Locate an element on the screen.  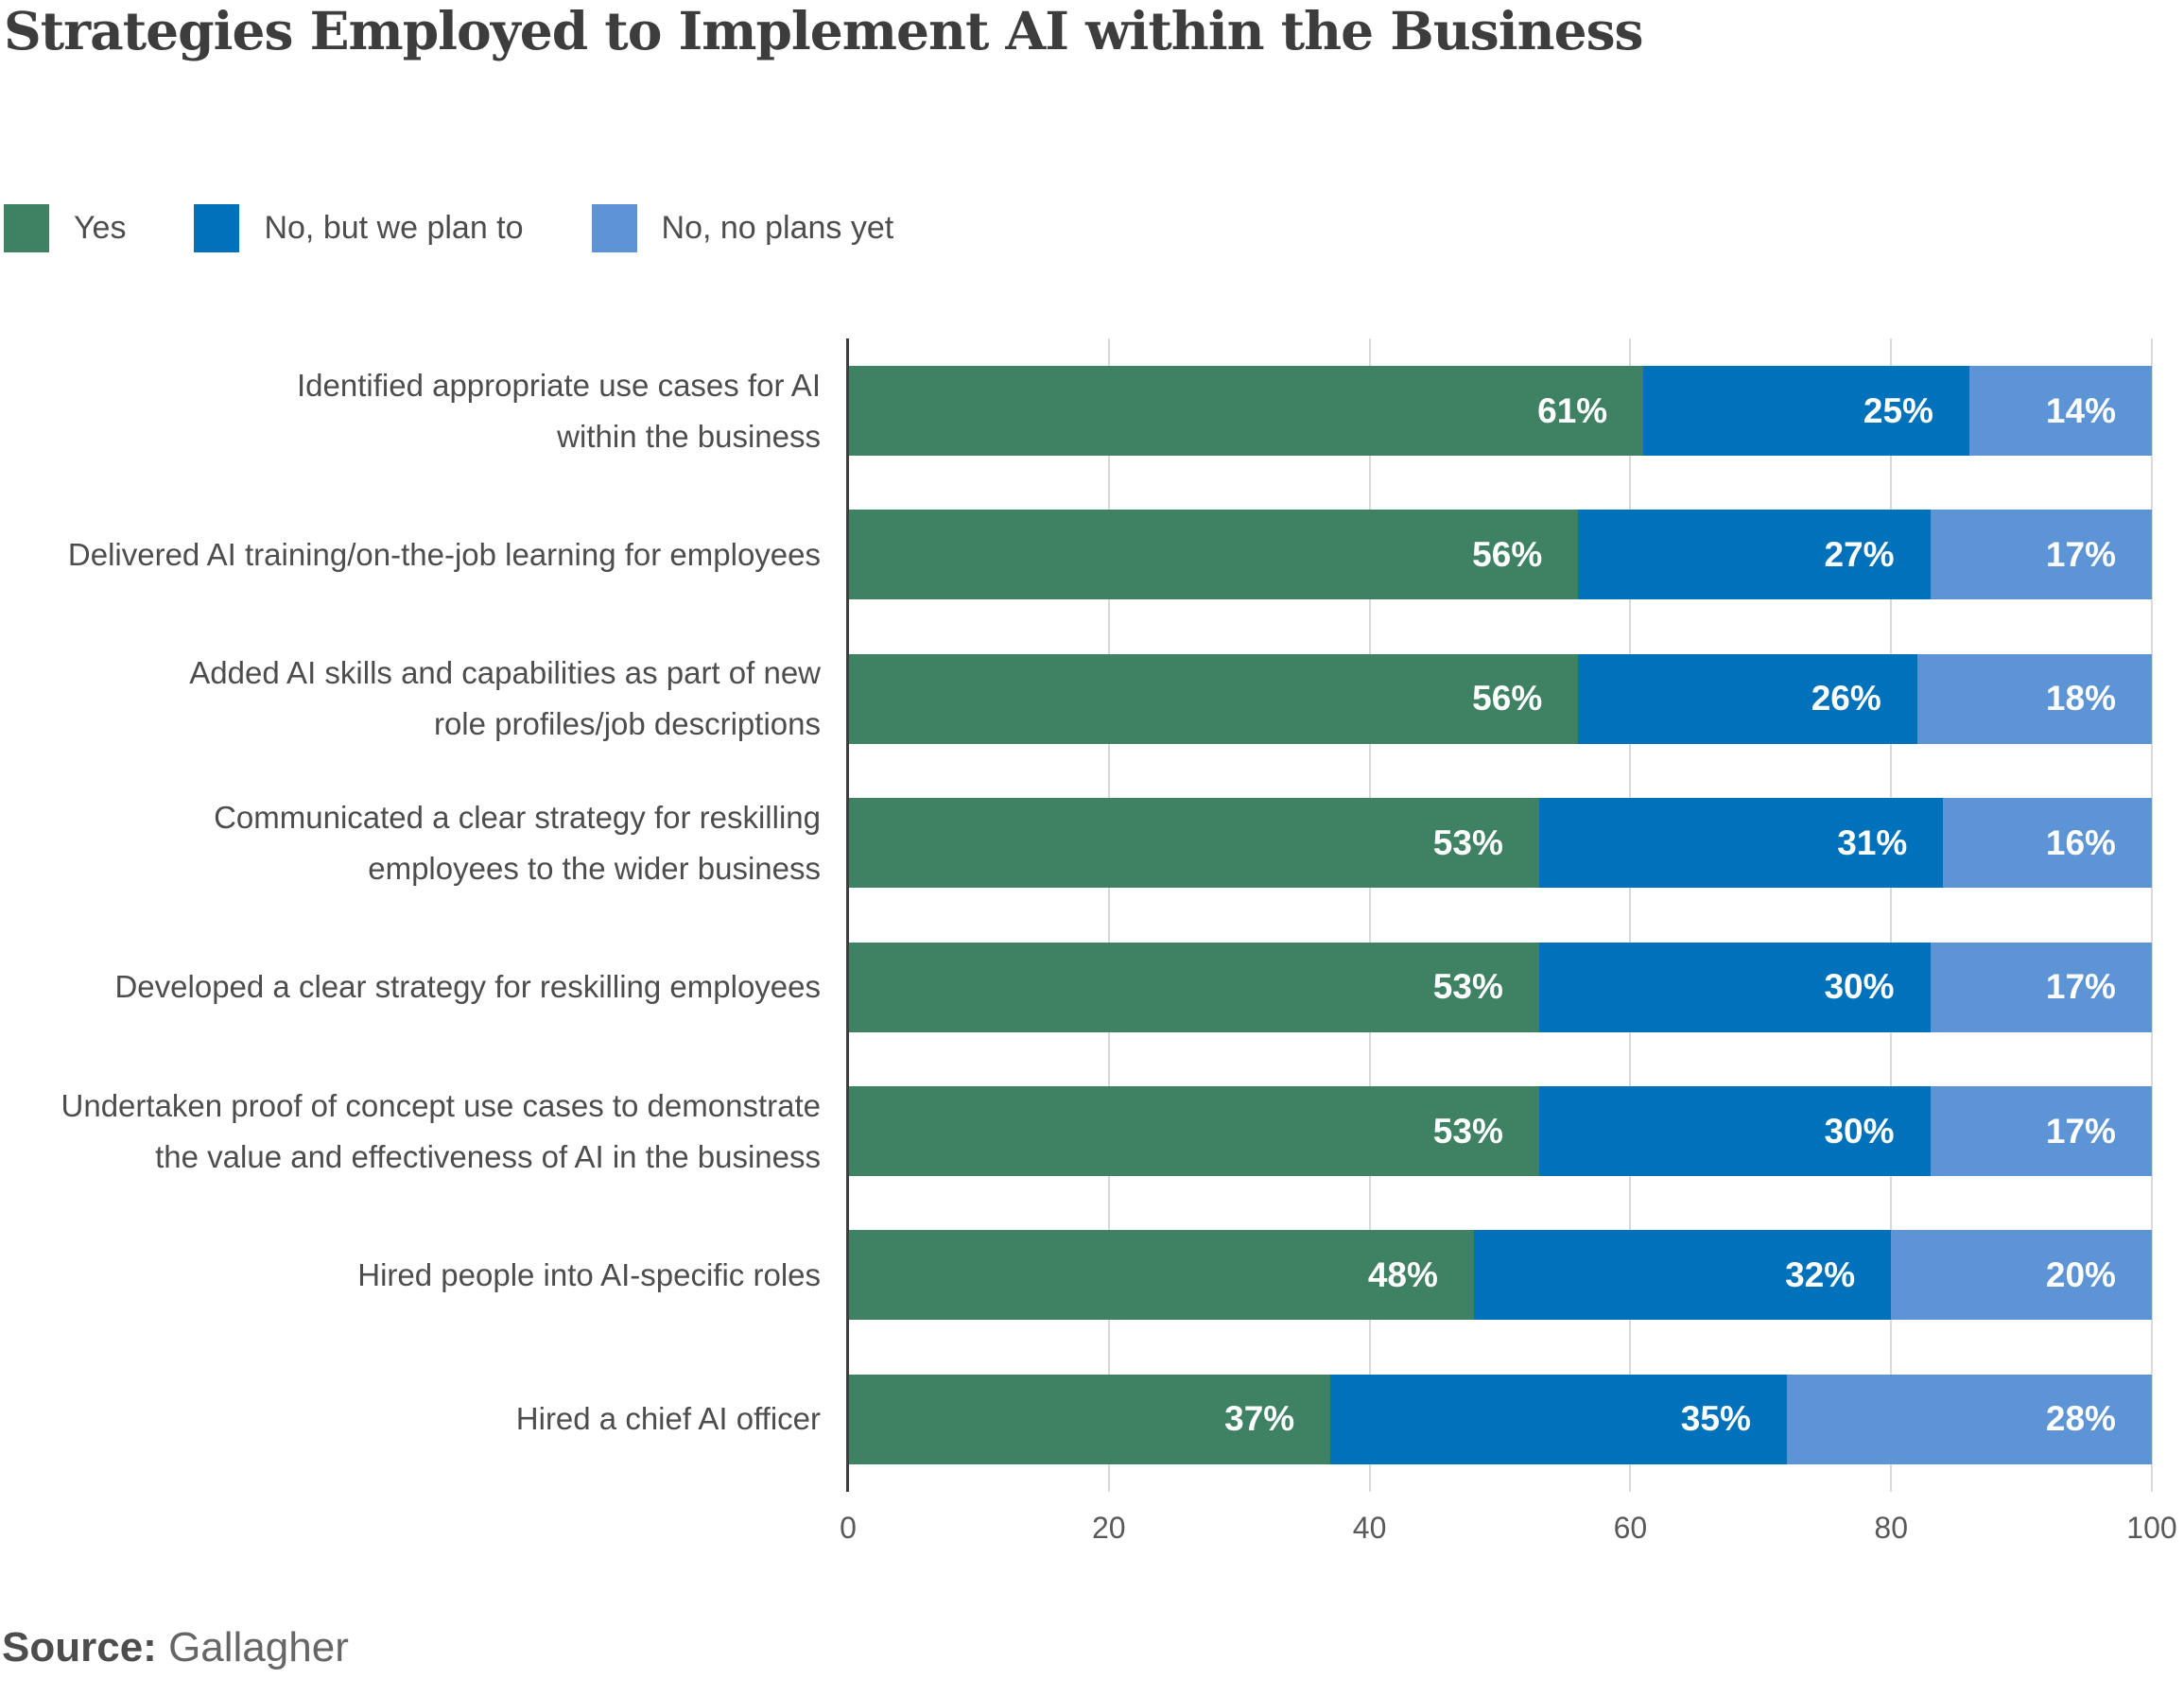
bar-segment: 28% is located at coordinates (1969, 1419).